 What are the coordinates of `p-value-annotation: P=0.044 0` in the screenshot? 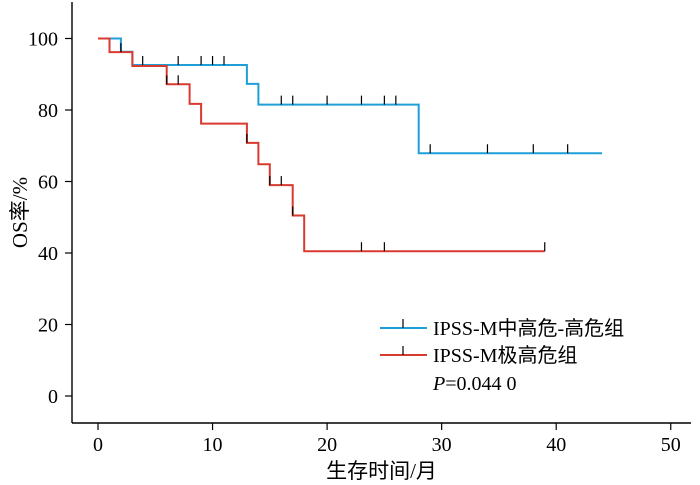 It's located at (474, 384).